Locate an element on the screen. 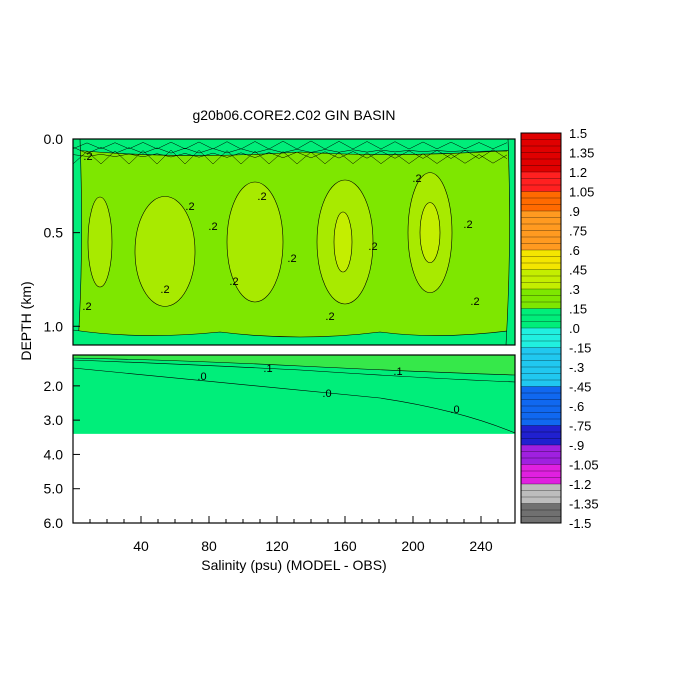 The width and height of the screenshot is (675, 675). colorbar-frame is located at coordinates (541, 328).